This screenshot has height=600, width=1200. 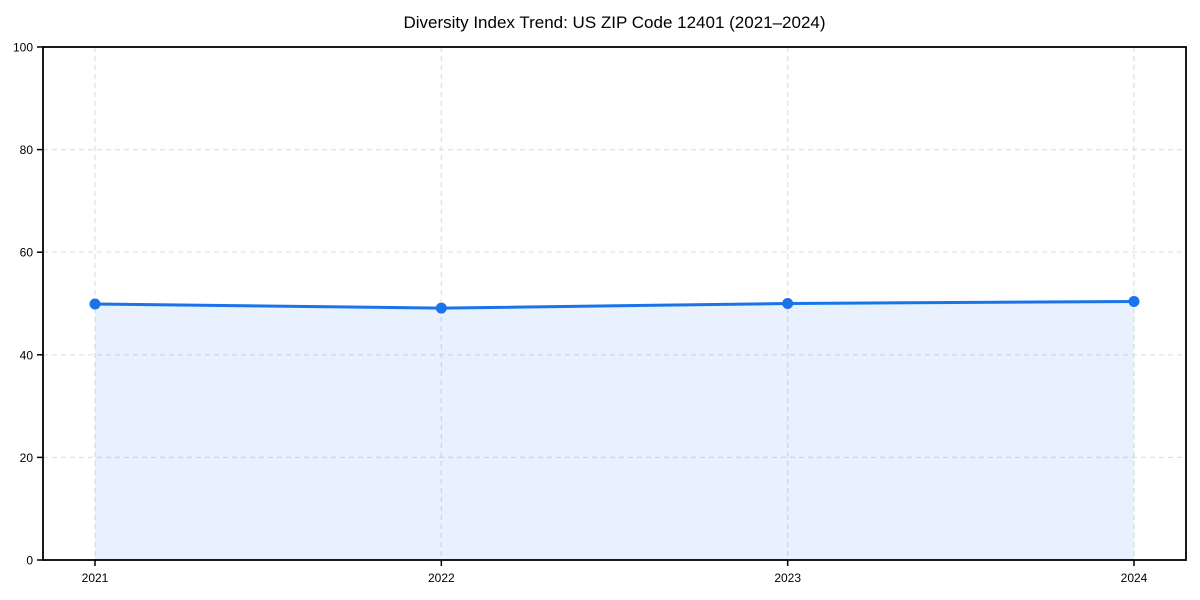 What do you see at coordinates (1134, 301) in the screenshot?
I see `data-point-2024` at bounding box center [1134, 301].